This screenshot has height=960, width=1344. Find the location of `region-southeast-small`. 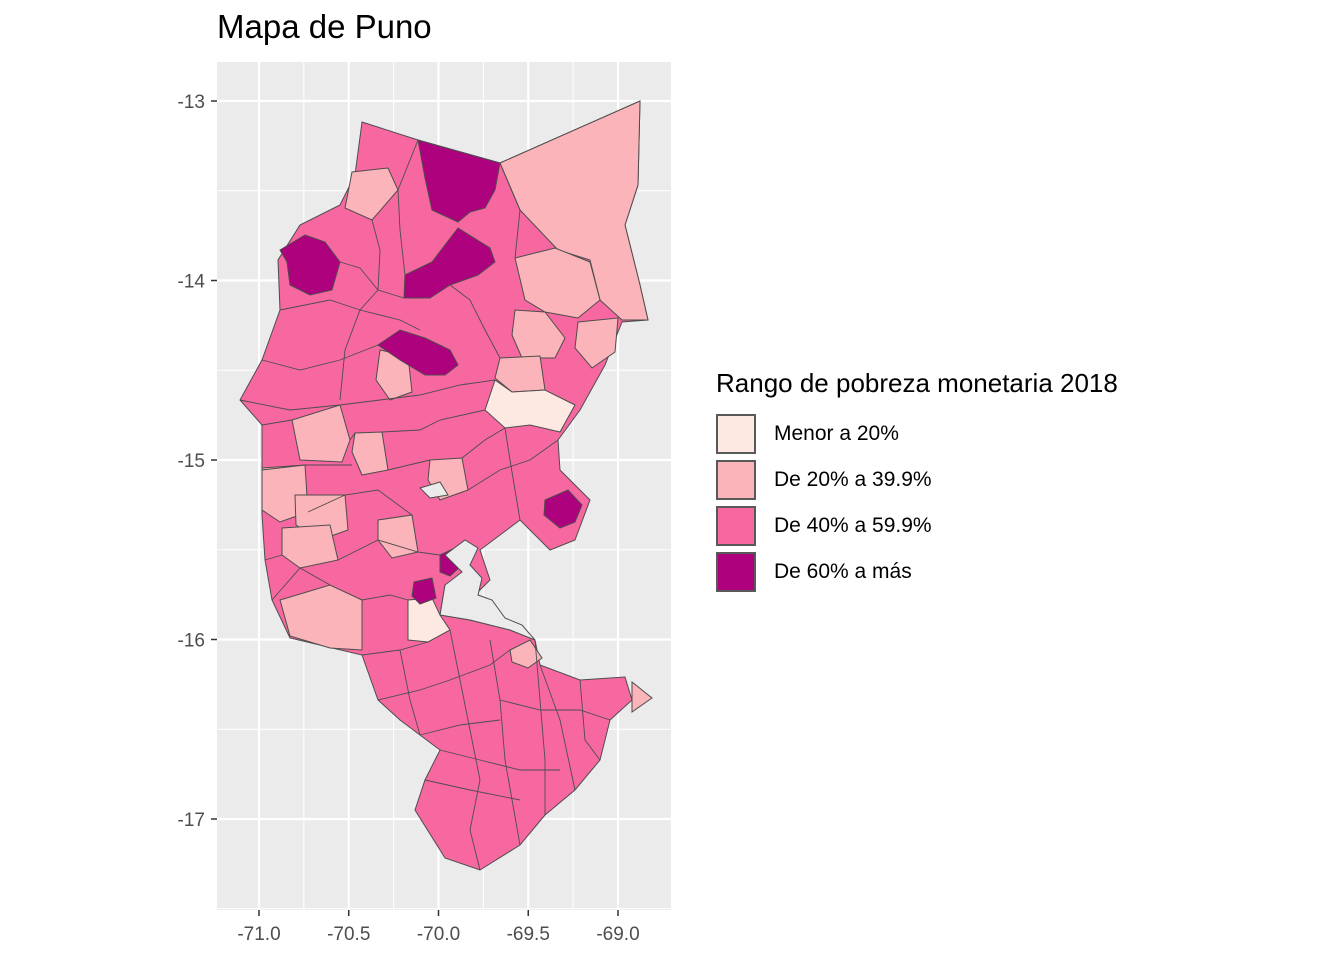

region-southeast-small is located at coordinates (526, 654).